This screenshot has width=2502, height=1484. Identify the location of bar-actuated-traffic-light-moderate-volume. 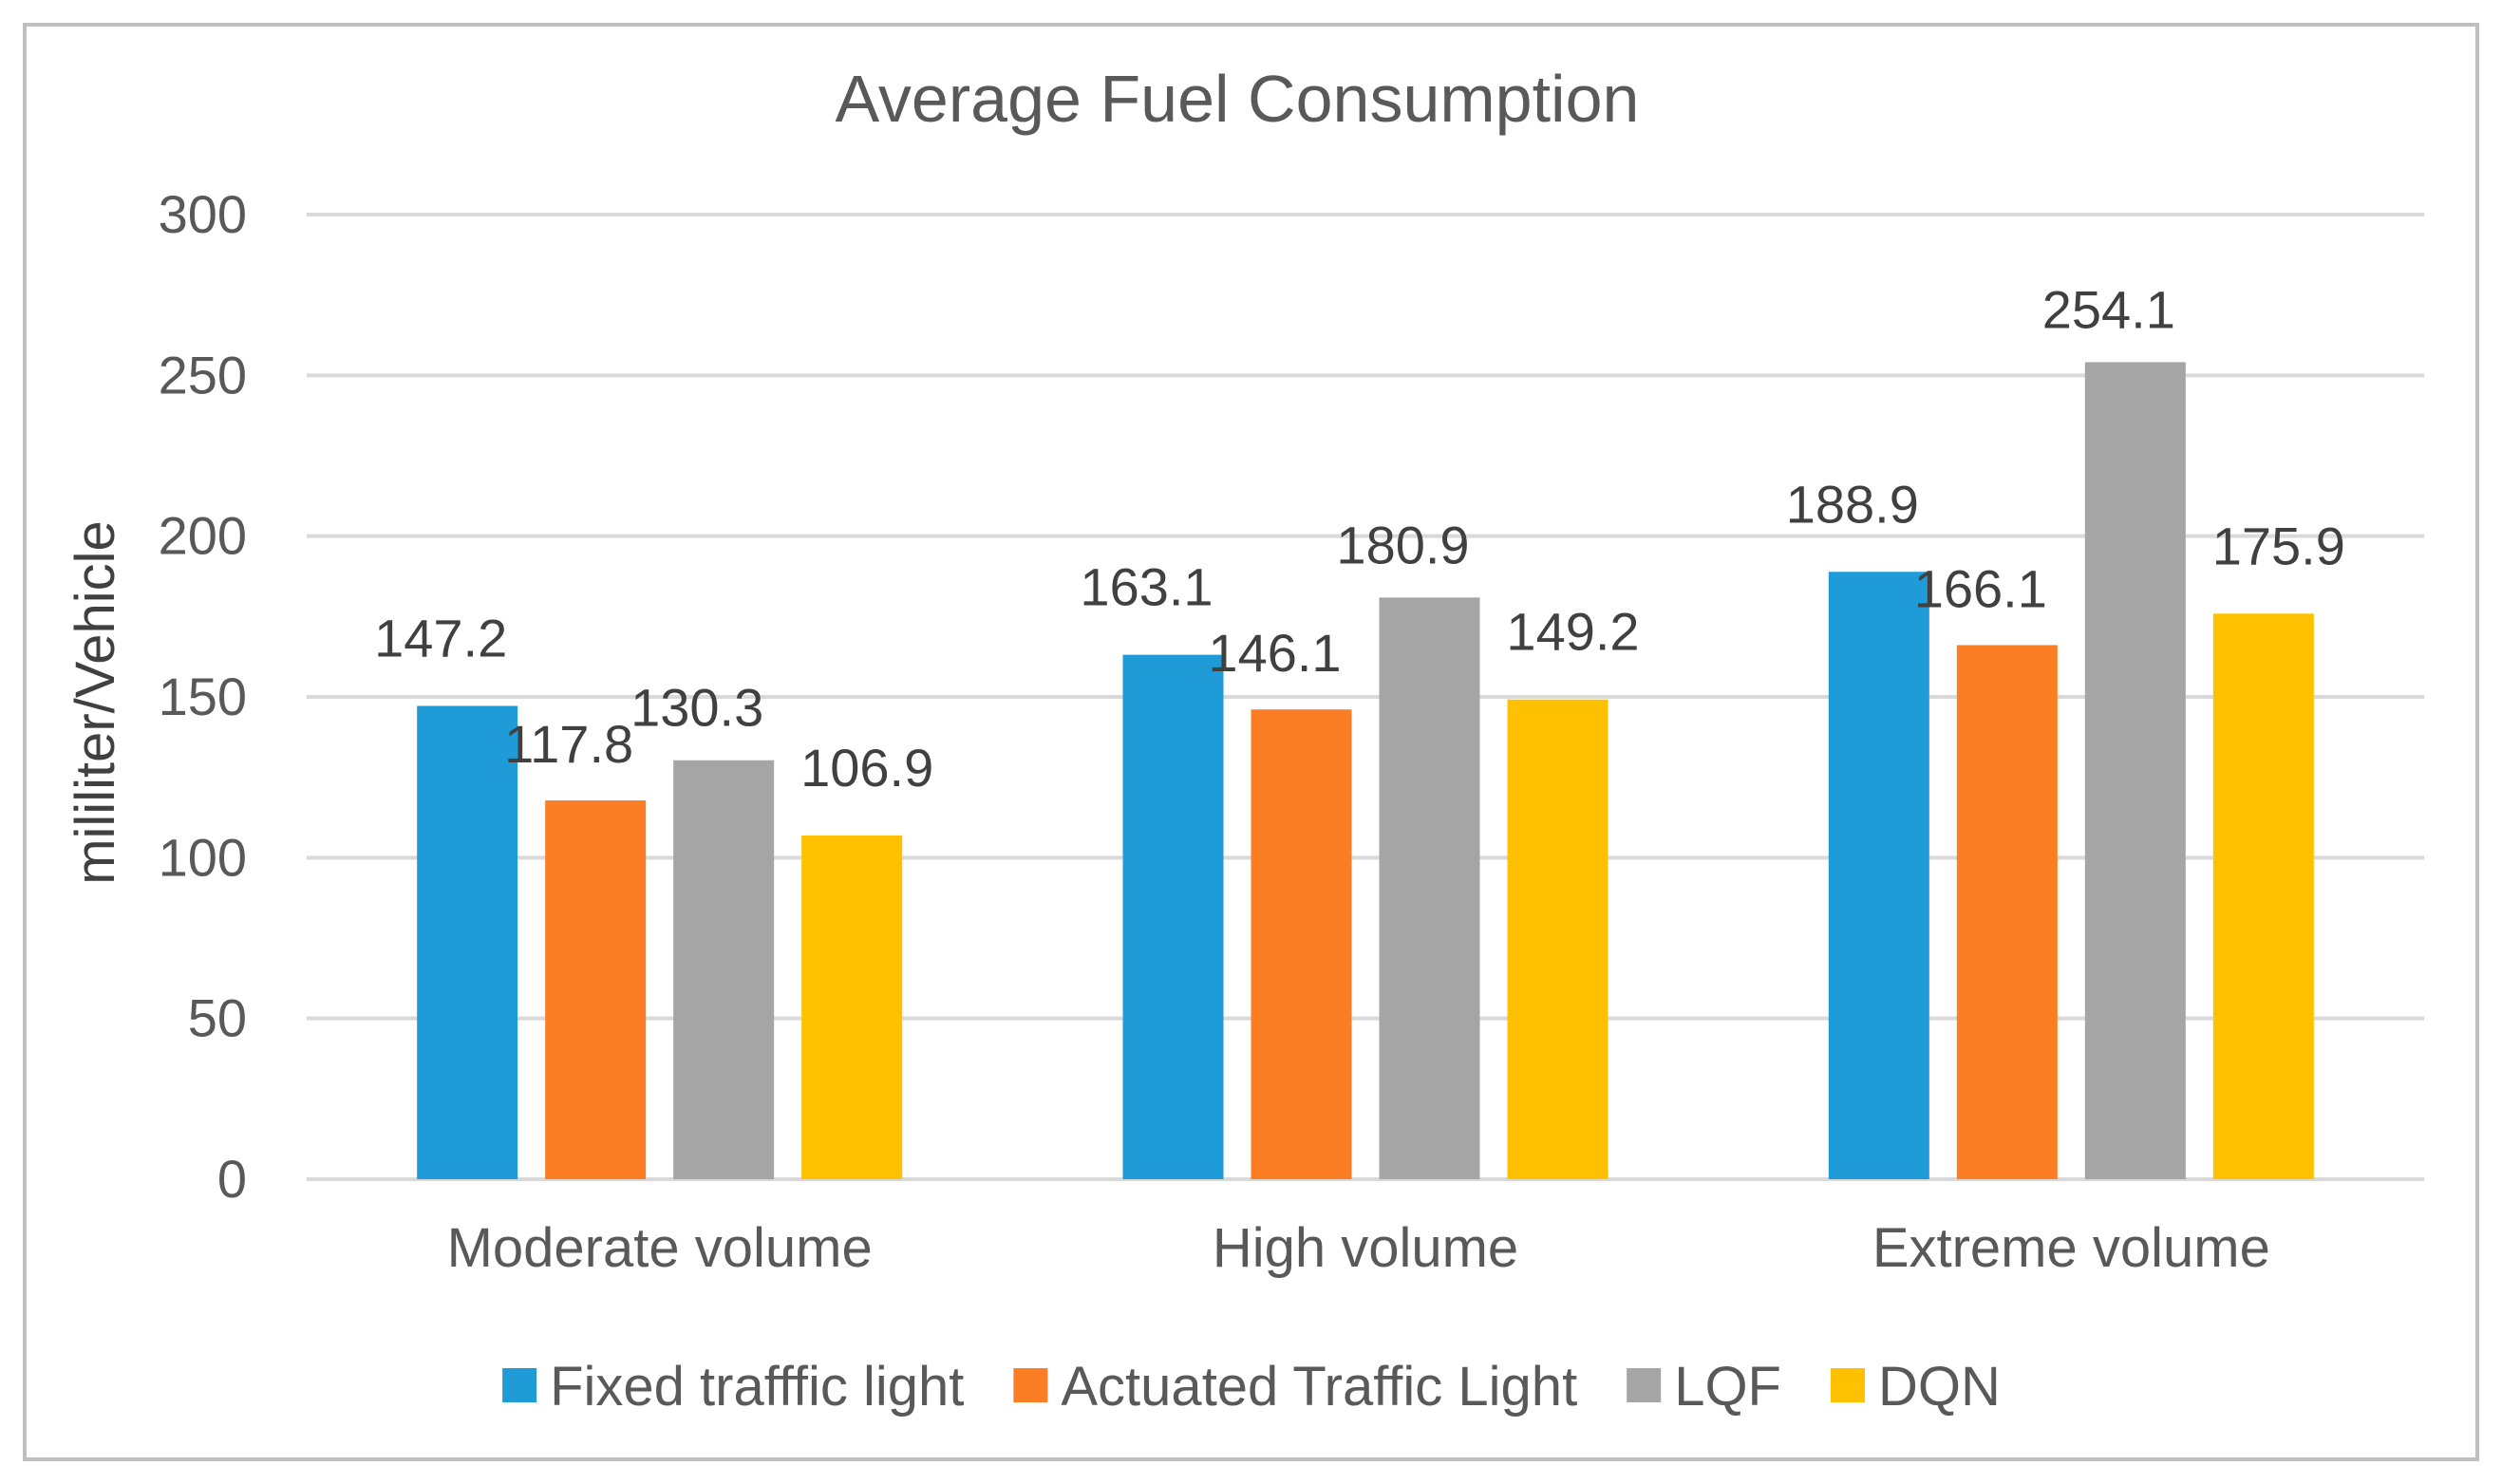
(596, 989).